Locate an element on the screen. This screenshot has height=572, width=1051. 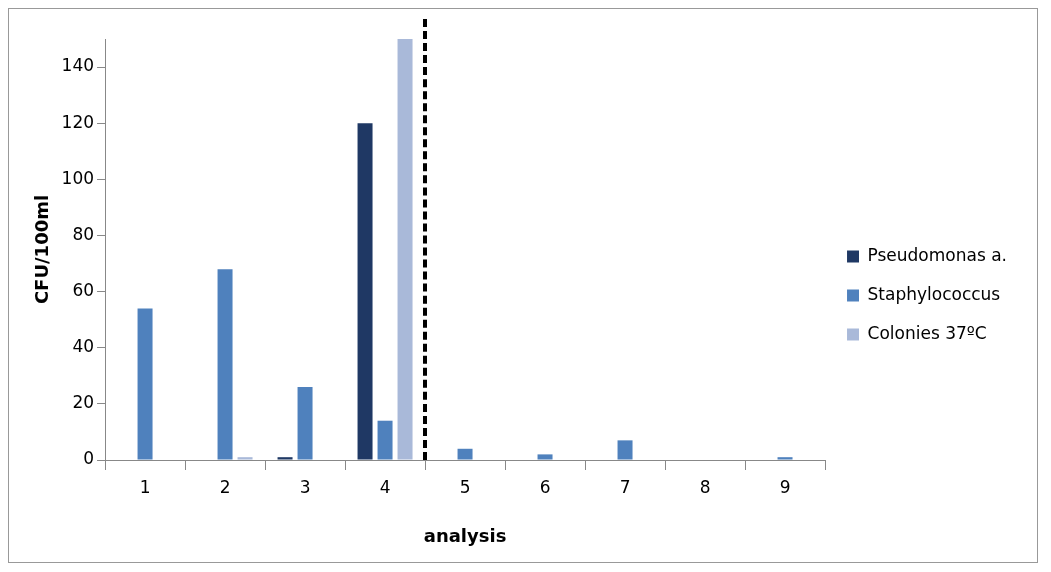
x-axis-title: analysis is located at coordinates (465, 535).